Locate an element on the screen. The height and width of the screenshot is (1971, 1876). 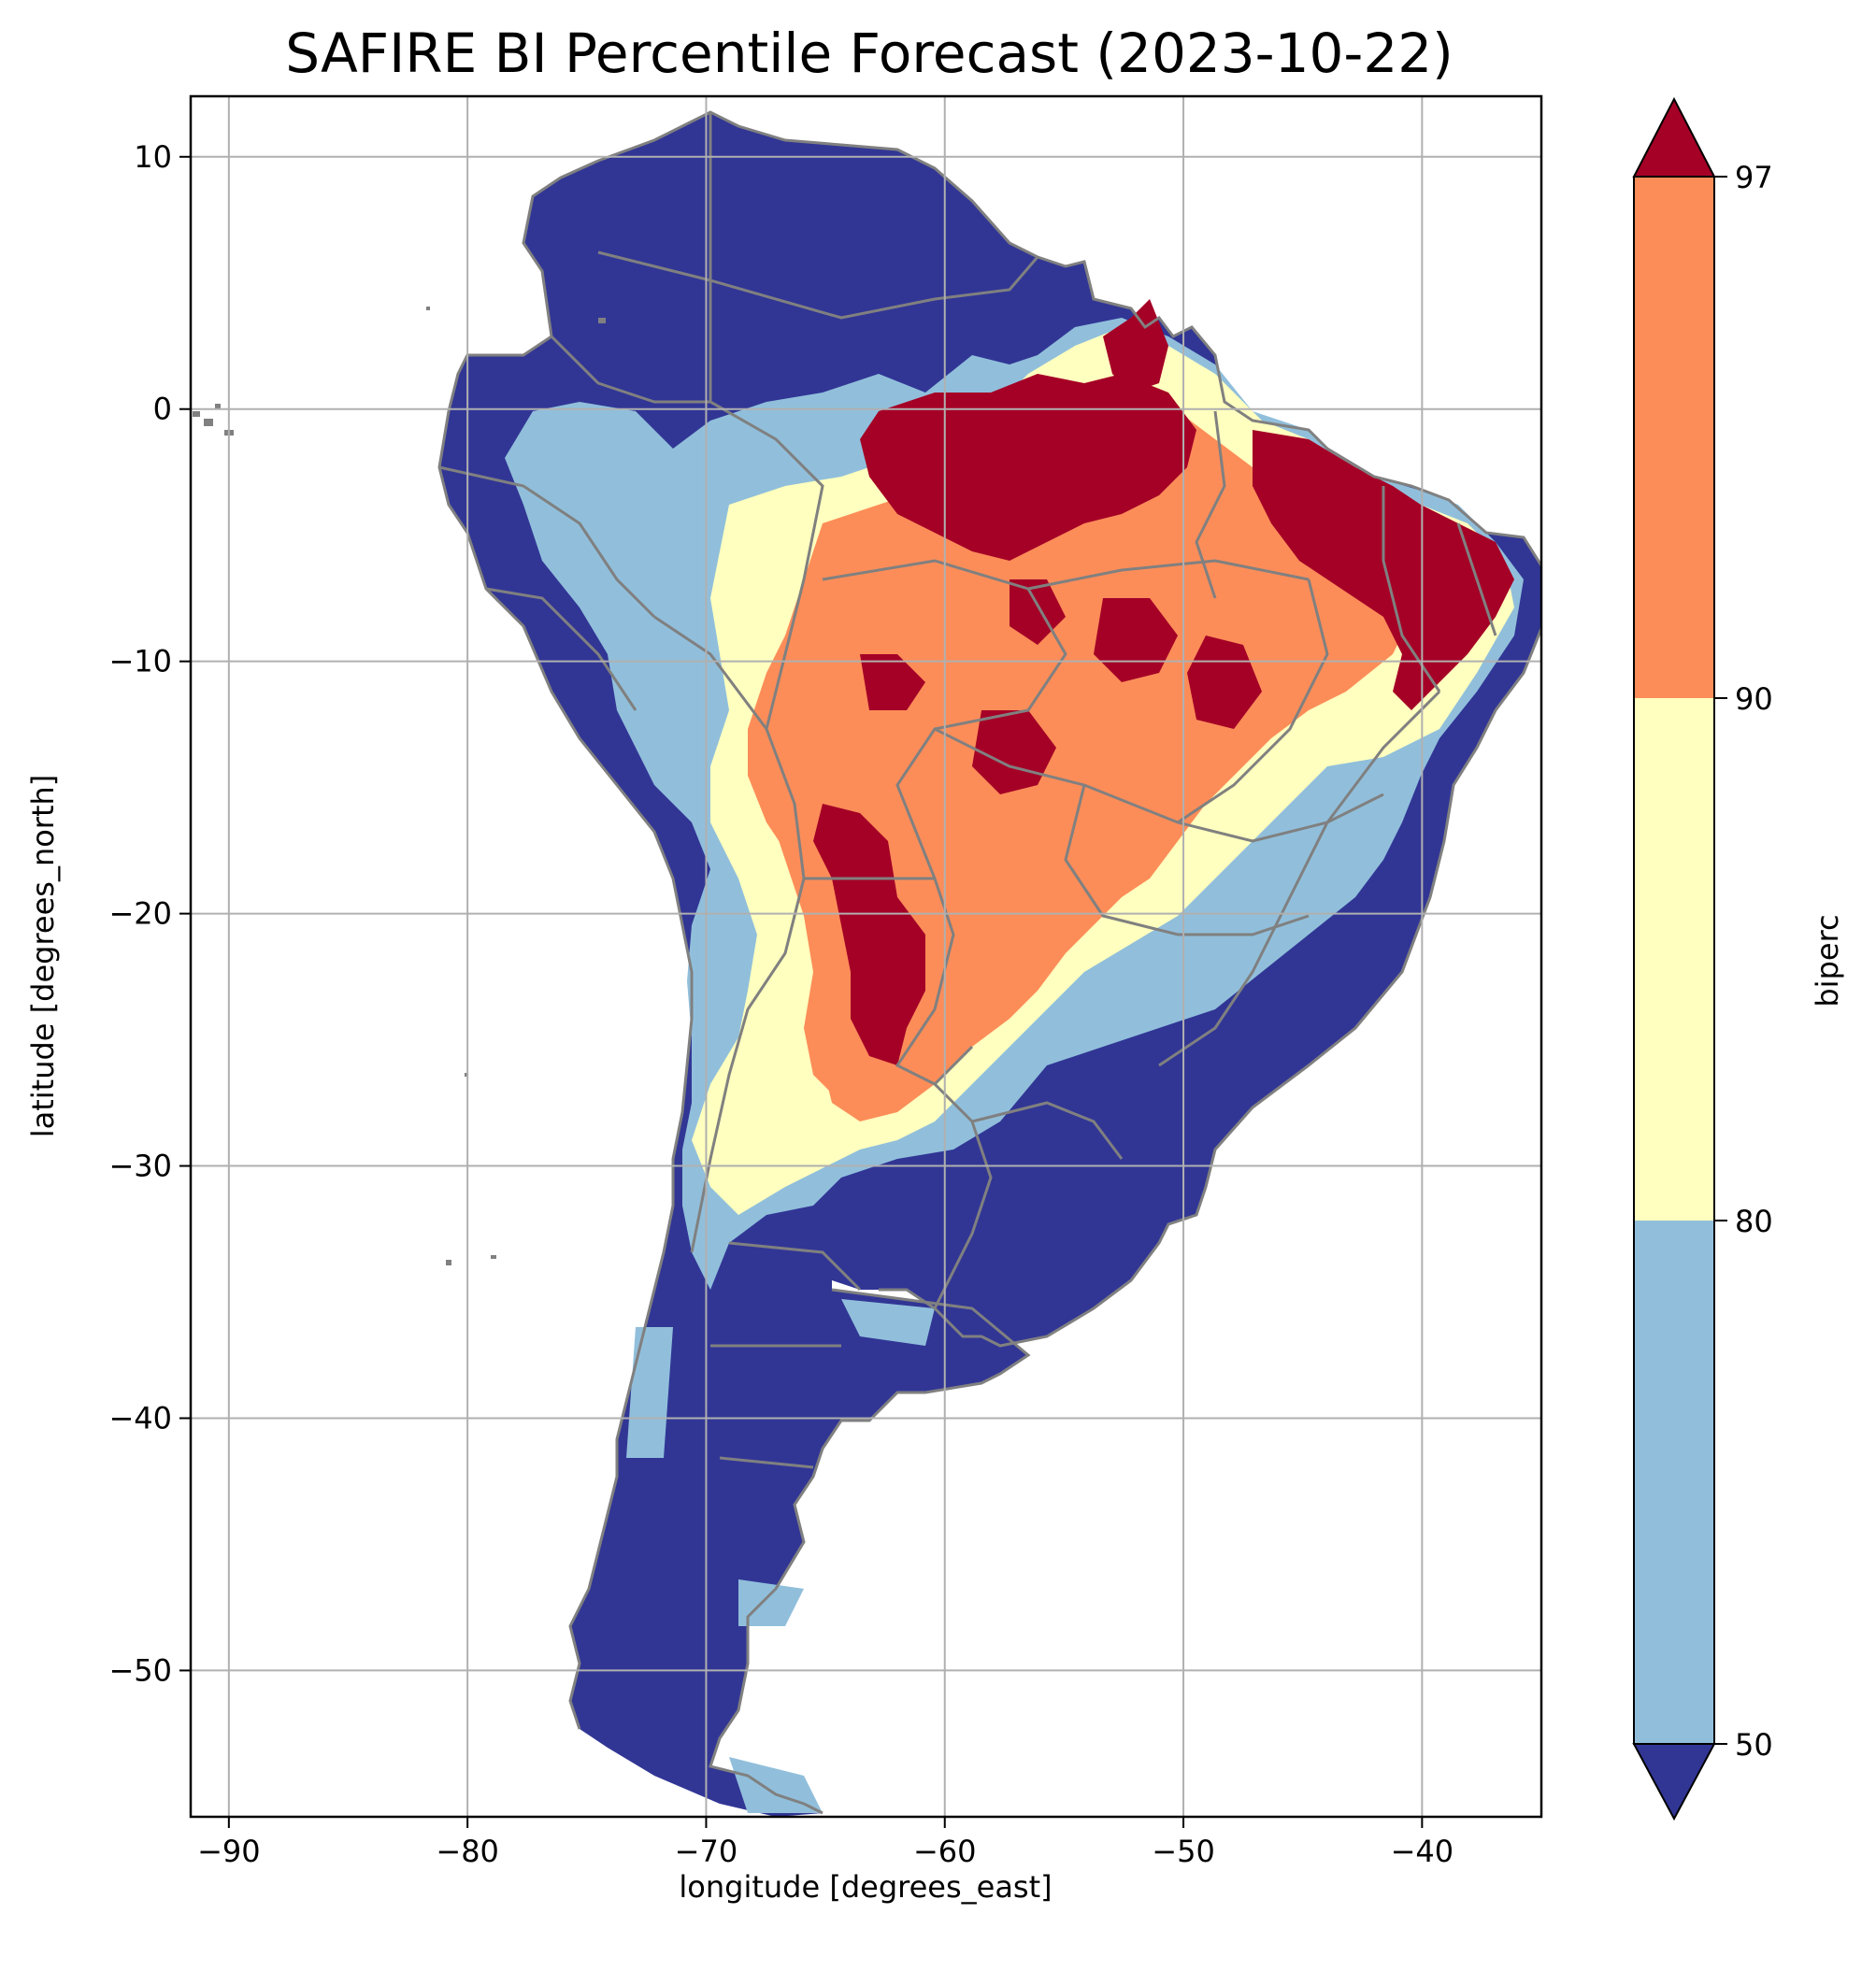
colorbar-extend-high is located at coordinates (1674, 137).